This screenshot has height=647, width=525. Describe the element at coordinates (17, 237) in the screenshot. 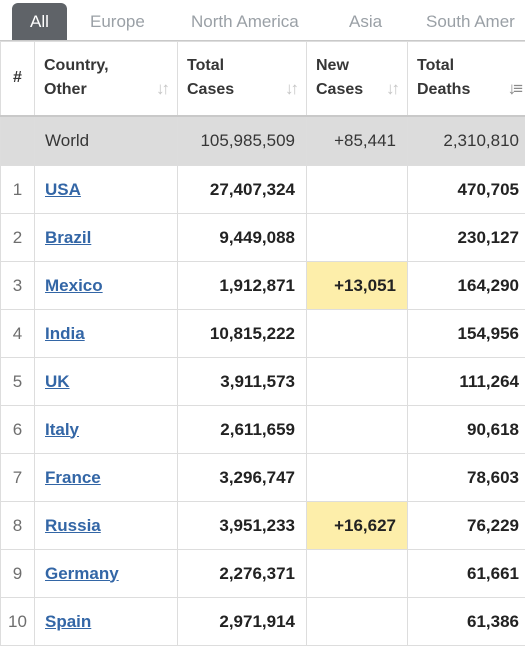

I see `rank-cell: 2` at that location.